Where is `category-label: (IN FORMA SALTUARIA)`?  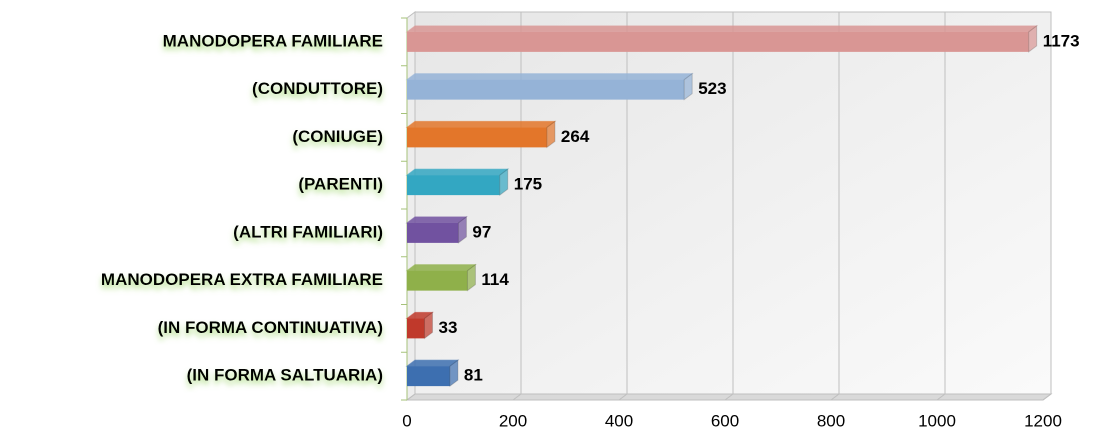 category-label: (IN FORMA SALTUARIA) is located at coordinates (285, 375).